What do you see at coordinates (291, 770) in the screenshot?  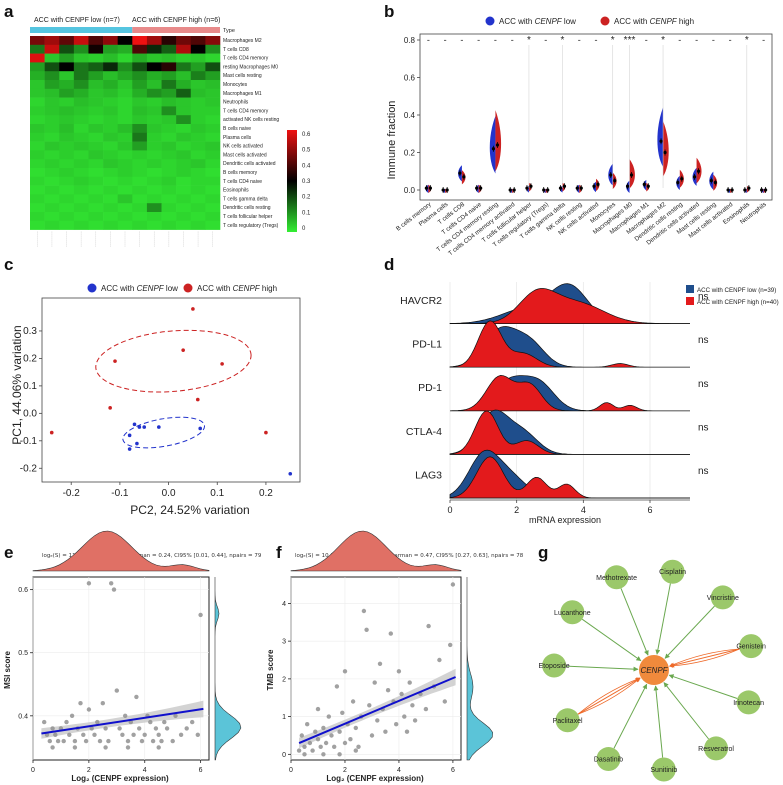 I see `tmb-x-tick-label: 0` at bounding box center [291, 770].